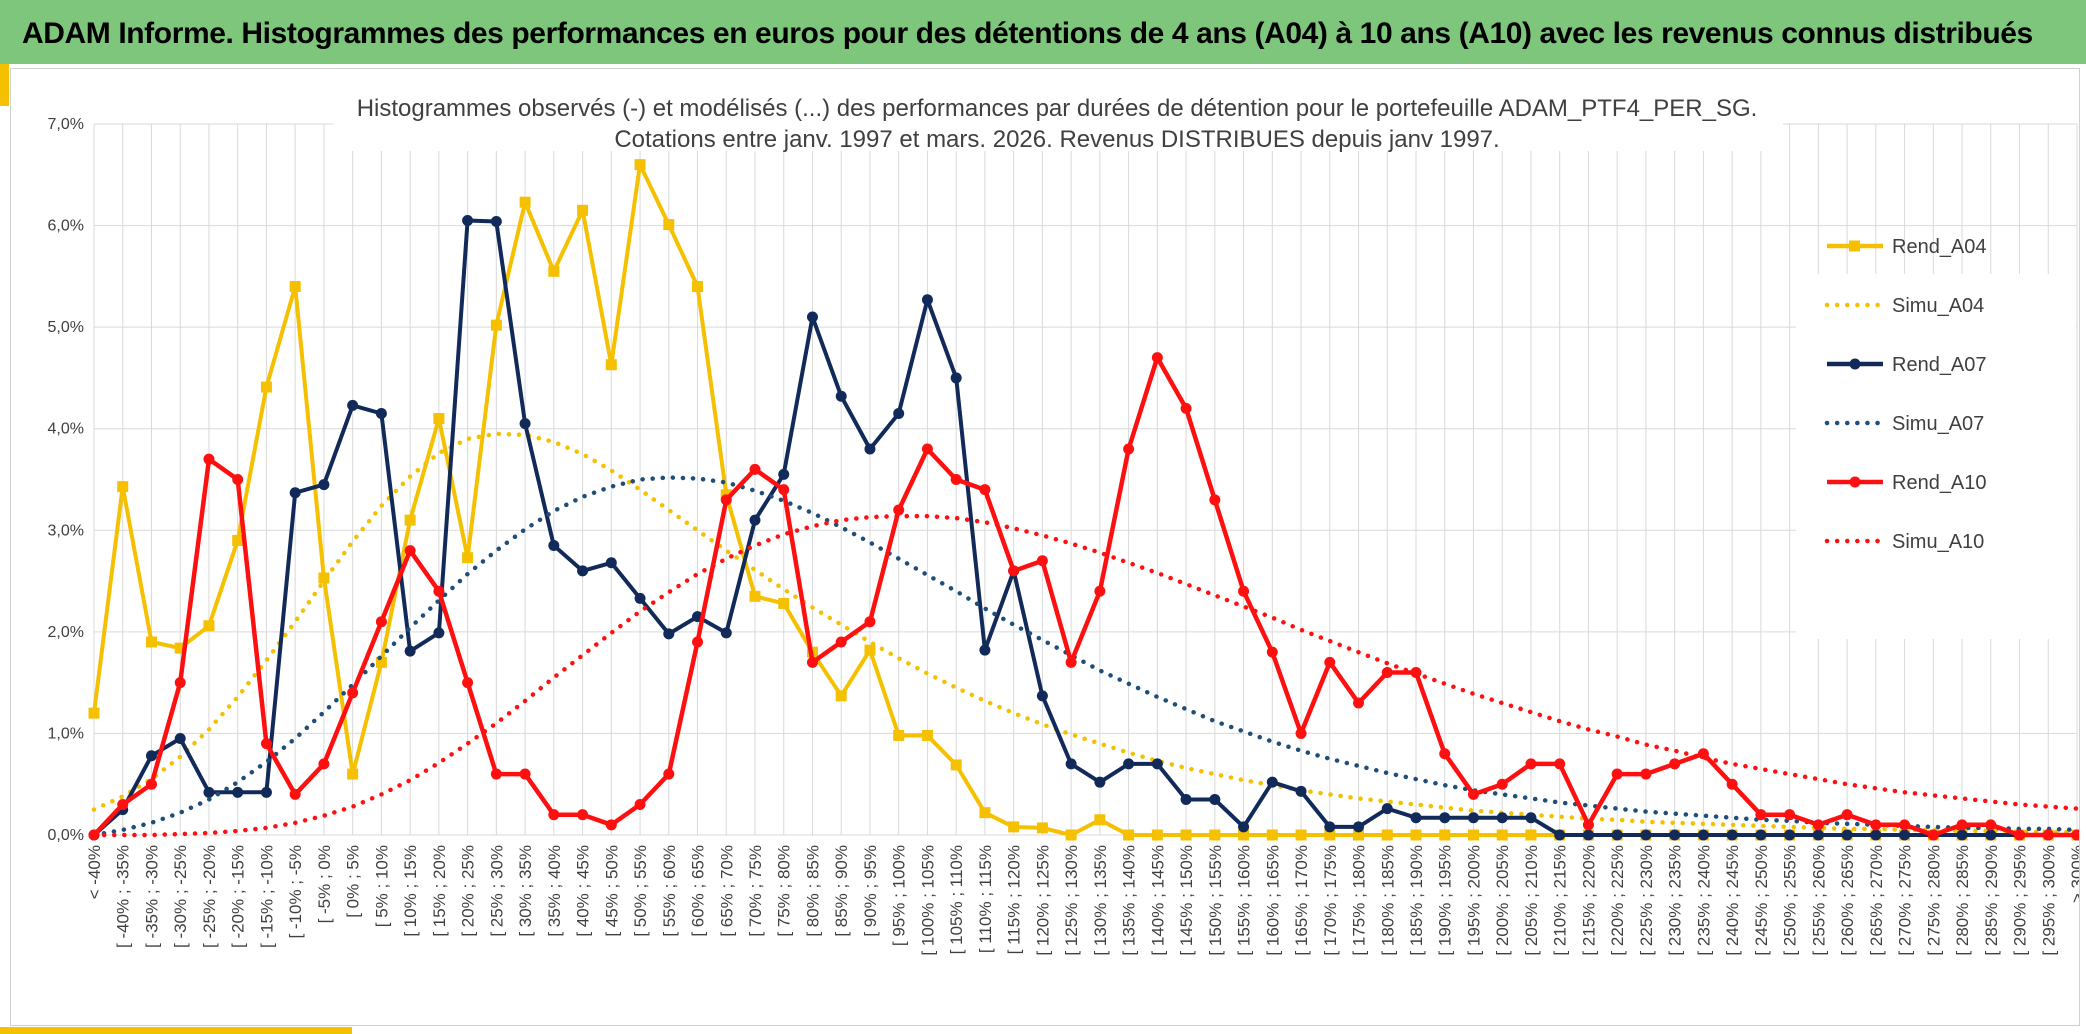 This screenshot has height=1034, width=2086. I want to click on legend-label: Simu_A07, so click(1938, 424).